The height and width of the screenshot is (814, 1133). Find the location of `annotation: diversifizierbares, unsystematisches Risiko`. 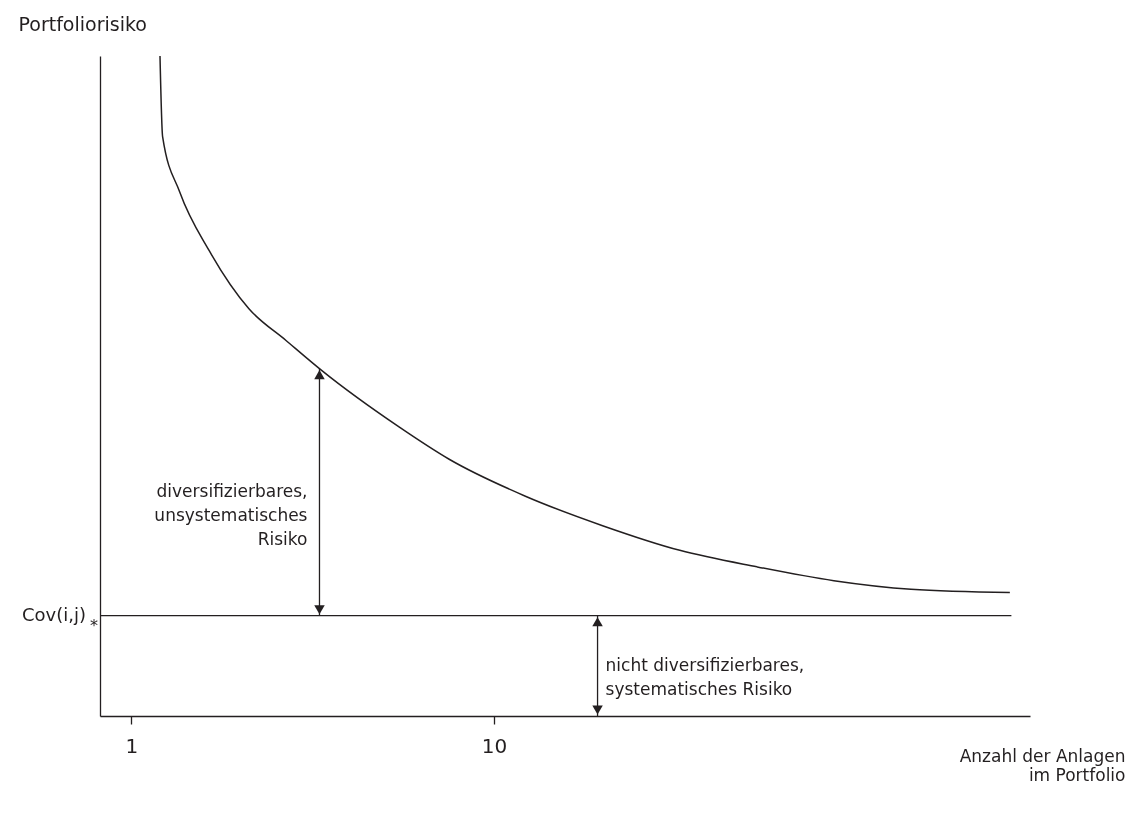

annotation: diversifizierbares, unsystematisches Risiko is located at coordinates (231, 515).